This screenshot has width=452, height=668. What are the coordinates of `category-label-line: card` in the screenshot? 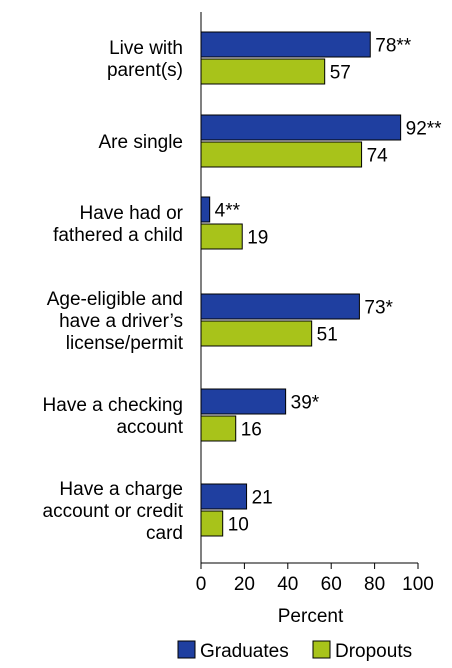 It's located at (164, 533).